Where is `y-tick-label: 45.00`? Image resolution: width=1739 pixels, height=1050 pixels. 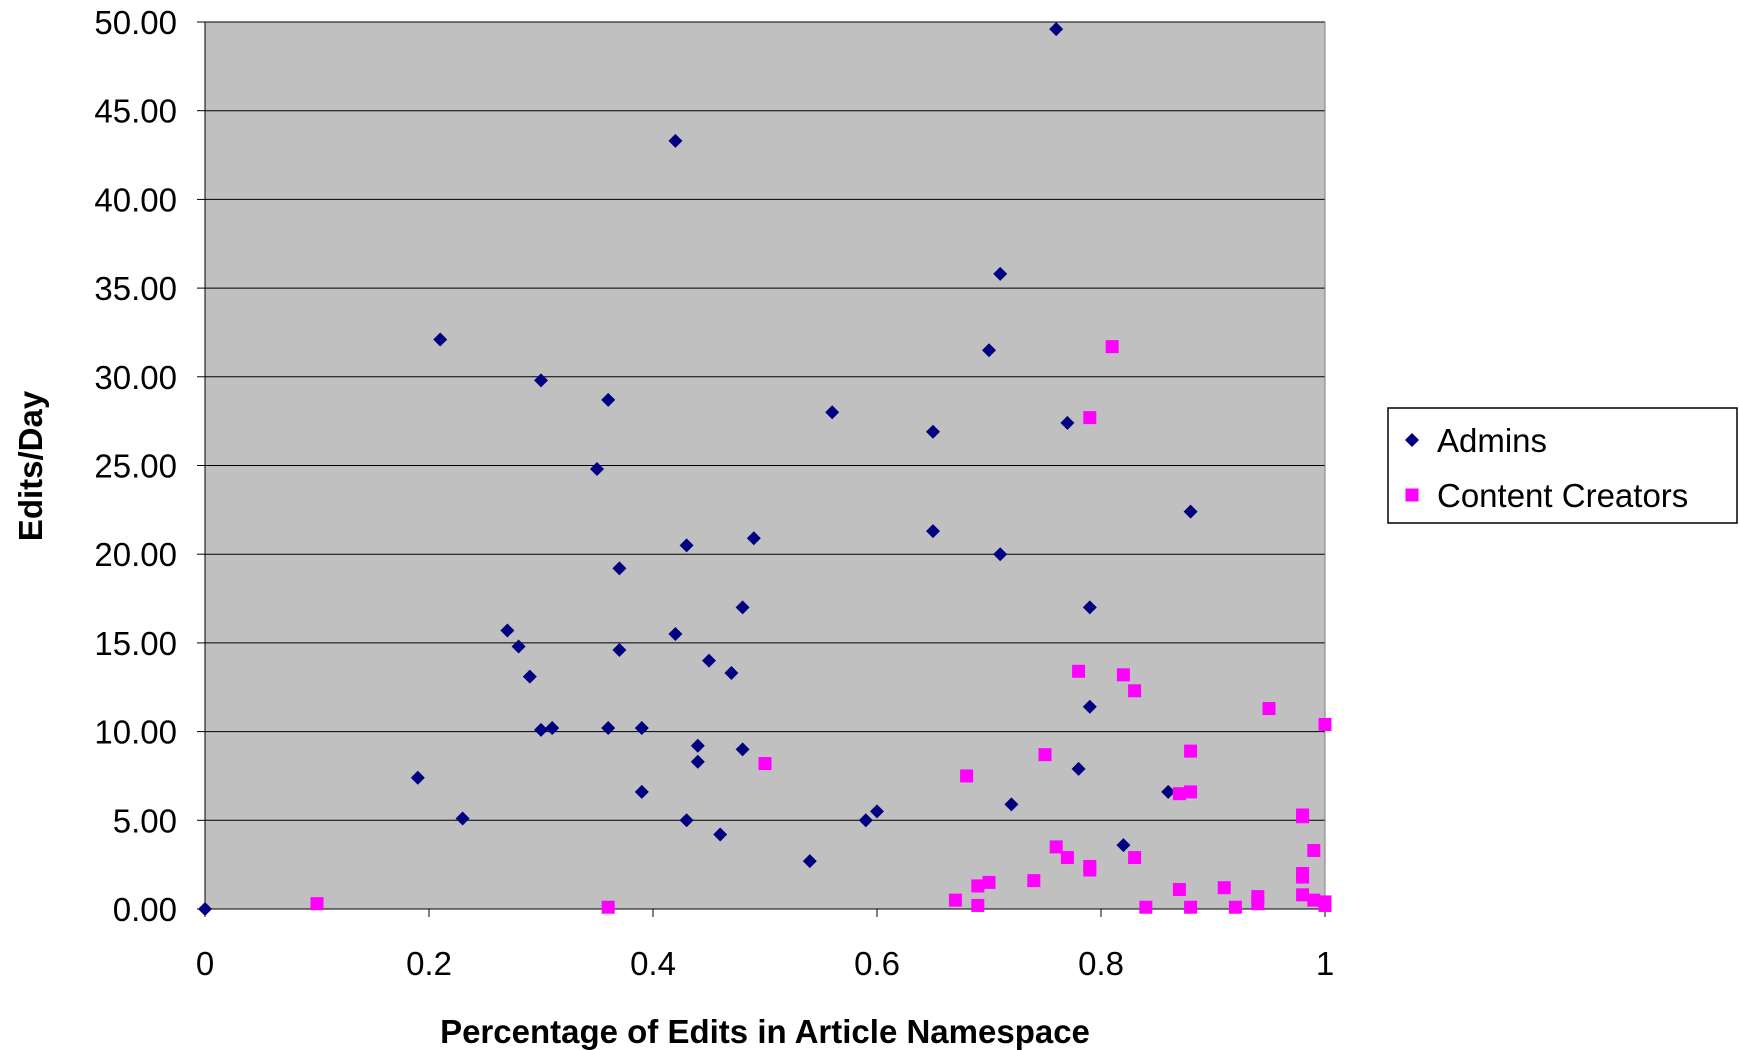 y-tick-label: 45.00 is located at coordinates (135, 111).